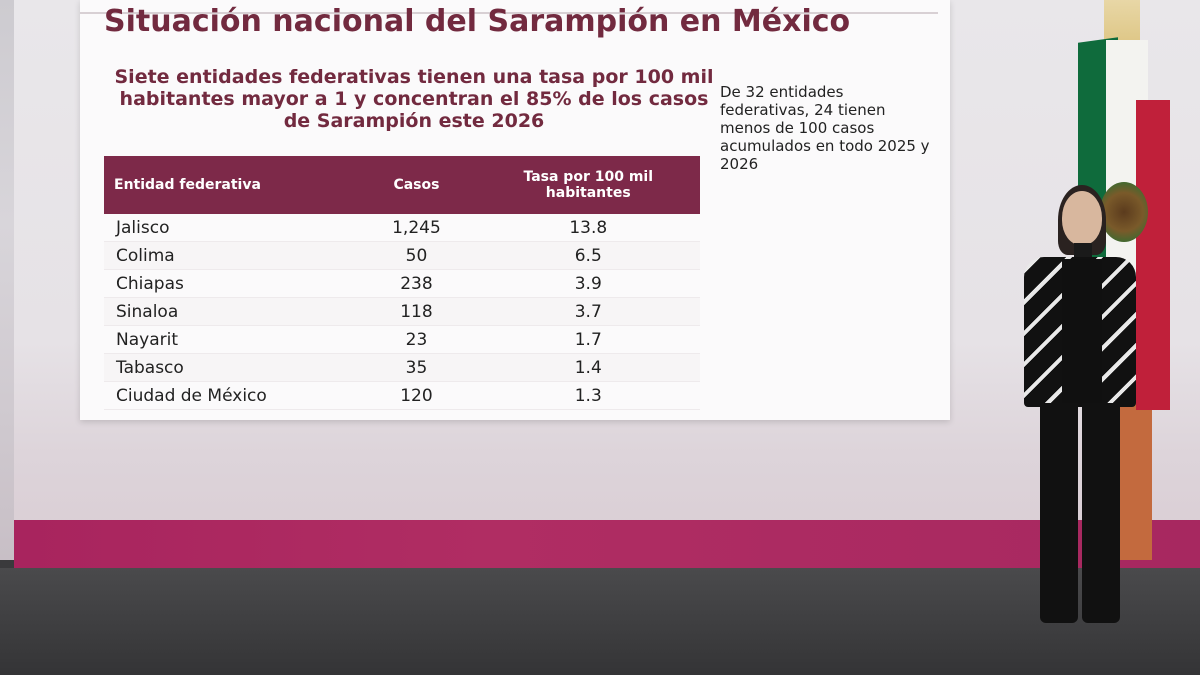  I want to click on cell-entidad: Nayarit, so click(230, 339).